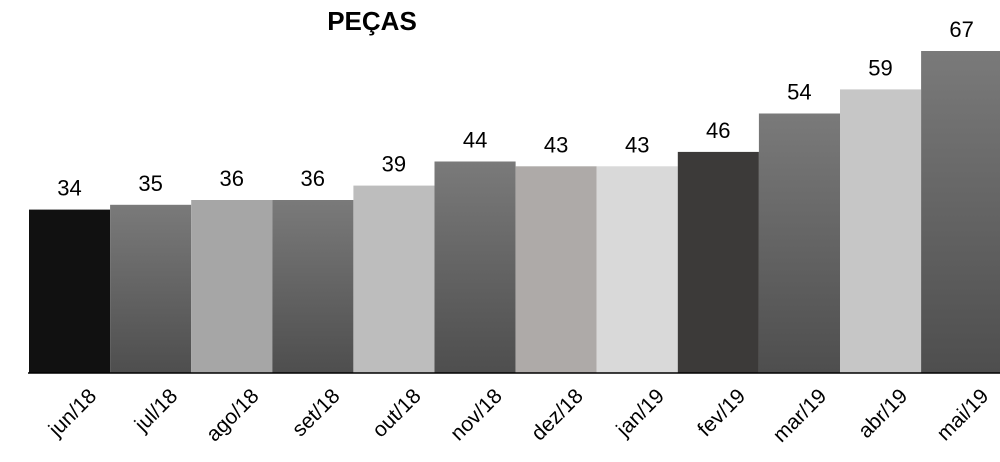 The height and width of the screenshot is (462, 1000). Describe the element at coordinates (70, 291) in the screenshot. I see `bar-jun/18` at that location.